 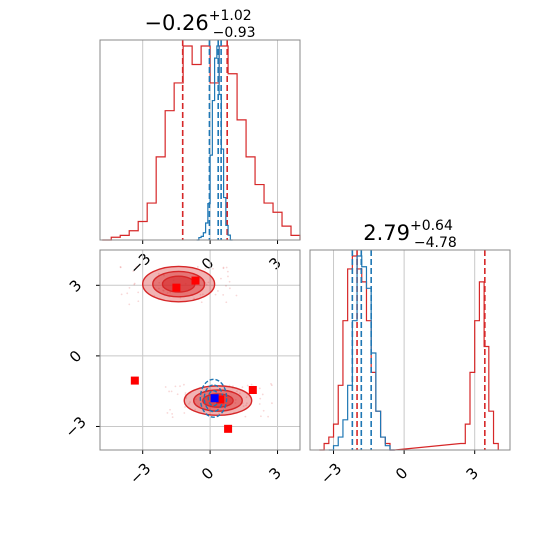 What do you see at coordinates (410, 350) in the screenshot?
I see `p3-frame` at bounding box center [410, 350].